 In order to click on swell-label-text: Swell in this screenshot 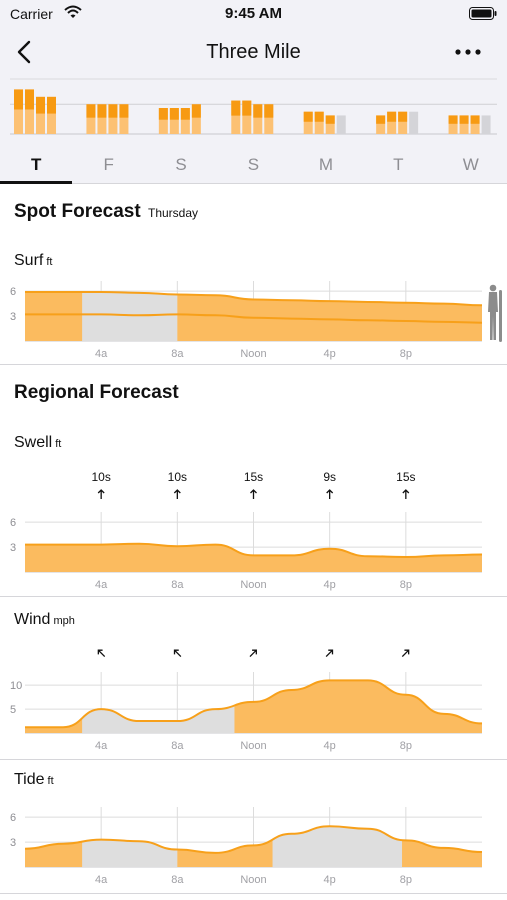, I will do `click(33, 442)`.